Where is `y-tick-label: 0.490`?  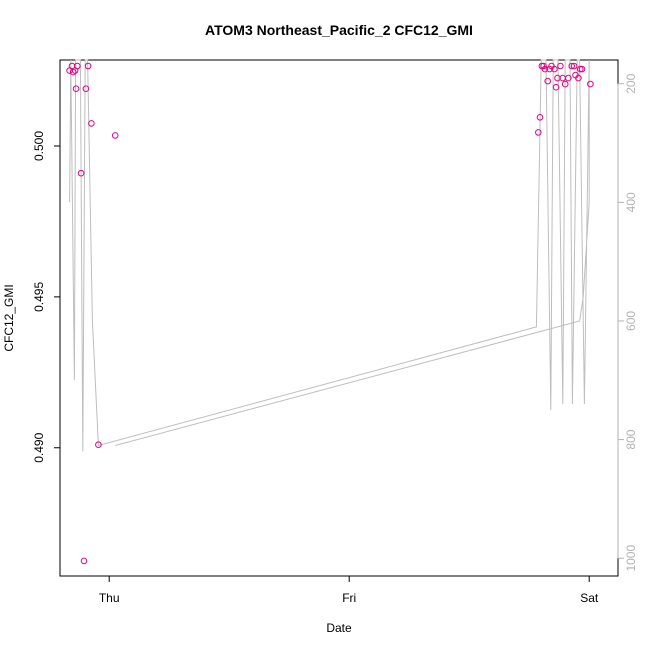 y-tick-label: 0.490 is located at coordinates (39, 447).